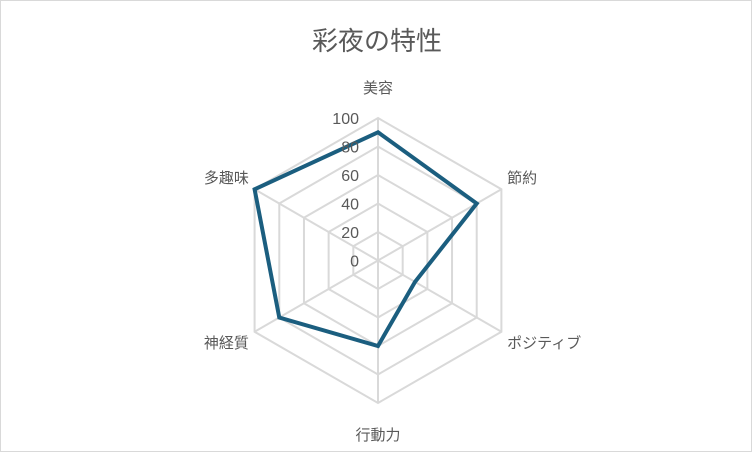 The height and width of the screenshot is (452, 752). What do you see at coordinates (350, 233) in the screenshot?
I see `tick-label: 20` at bounding box center [350, 233].